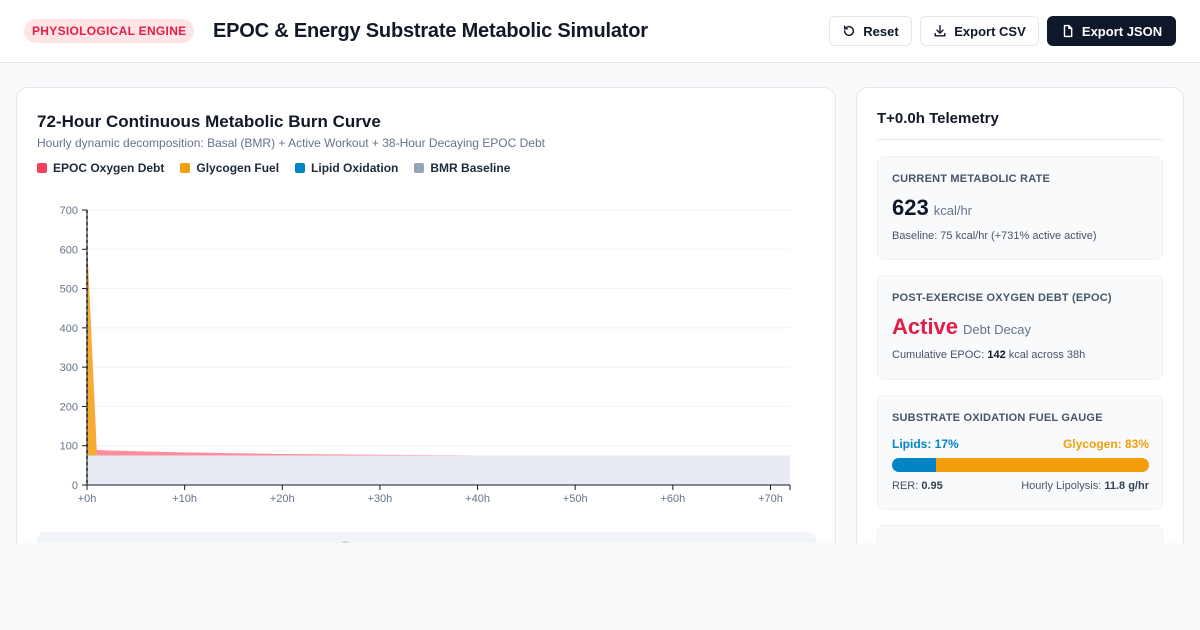 This screenshot has width=1200, height=630. What do you see at coordinates (209, 121) in the screenshot?
I see `chart-title: 72-Hour Continuous Metabolic Burn Curve` at bounding box center [209, 121].